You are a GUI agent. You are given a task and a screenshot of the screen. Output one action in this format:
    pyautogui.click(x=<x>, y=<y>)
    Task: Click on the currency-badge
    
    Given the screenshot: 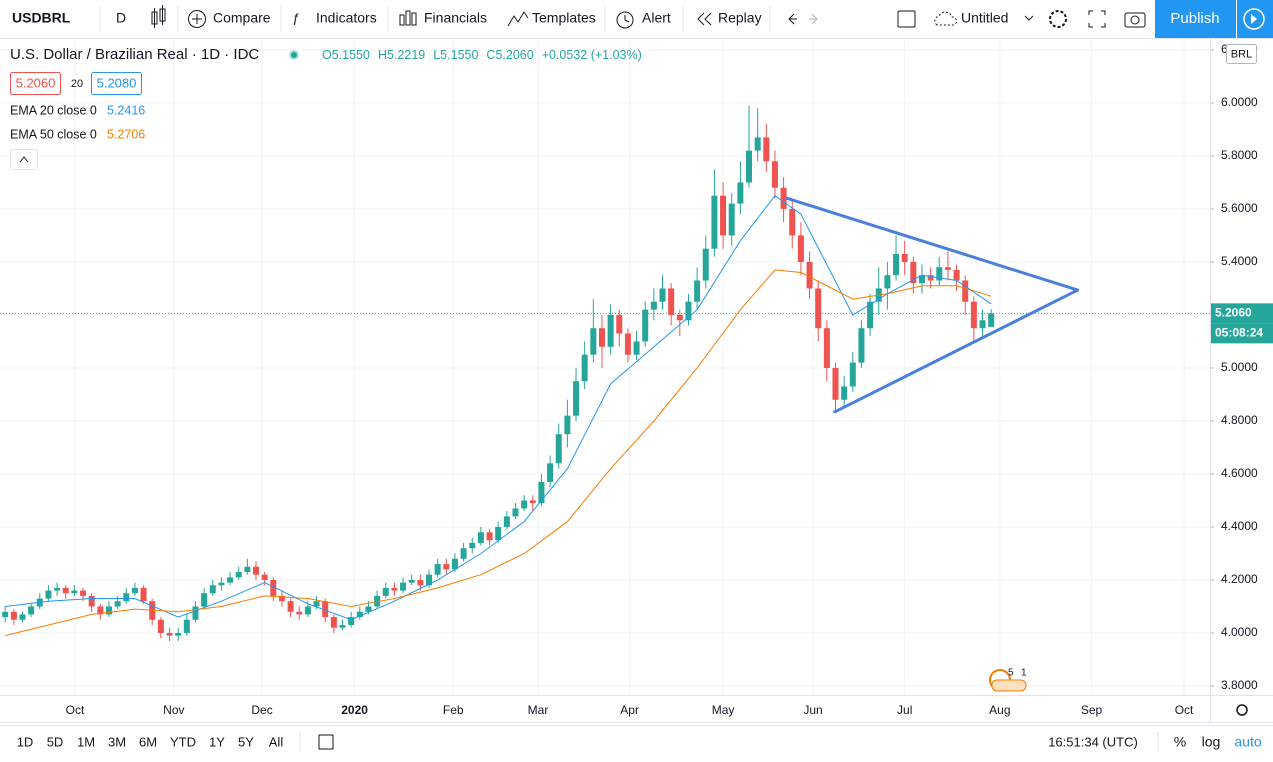 What is the action you would take?
    pyautogui.click(x=1241, y=54)
    